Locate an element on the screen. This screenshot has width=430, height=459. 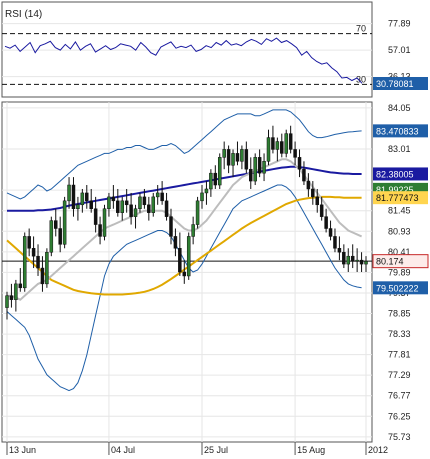
price-tick-label: 78.33 is located at coordinates (399, 334).